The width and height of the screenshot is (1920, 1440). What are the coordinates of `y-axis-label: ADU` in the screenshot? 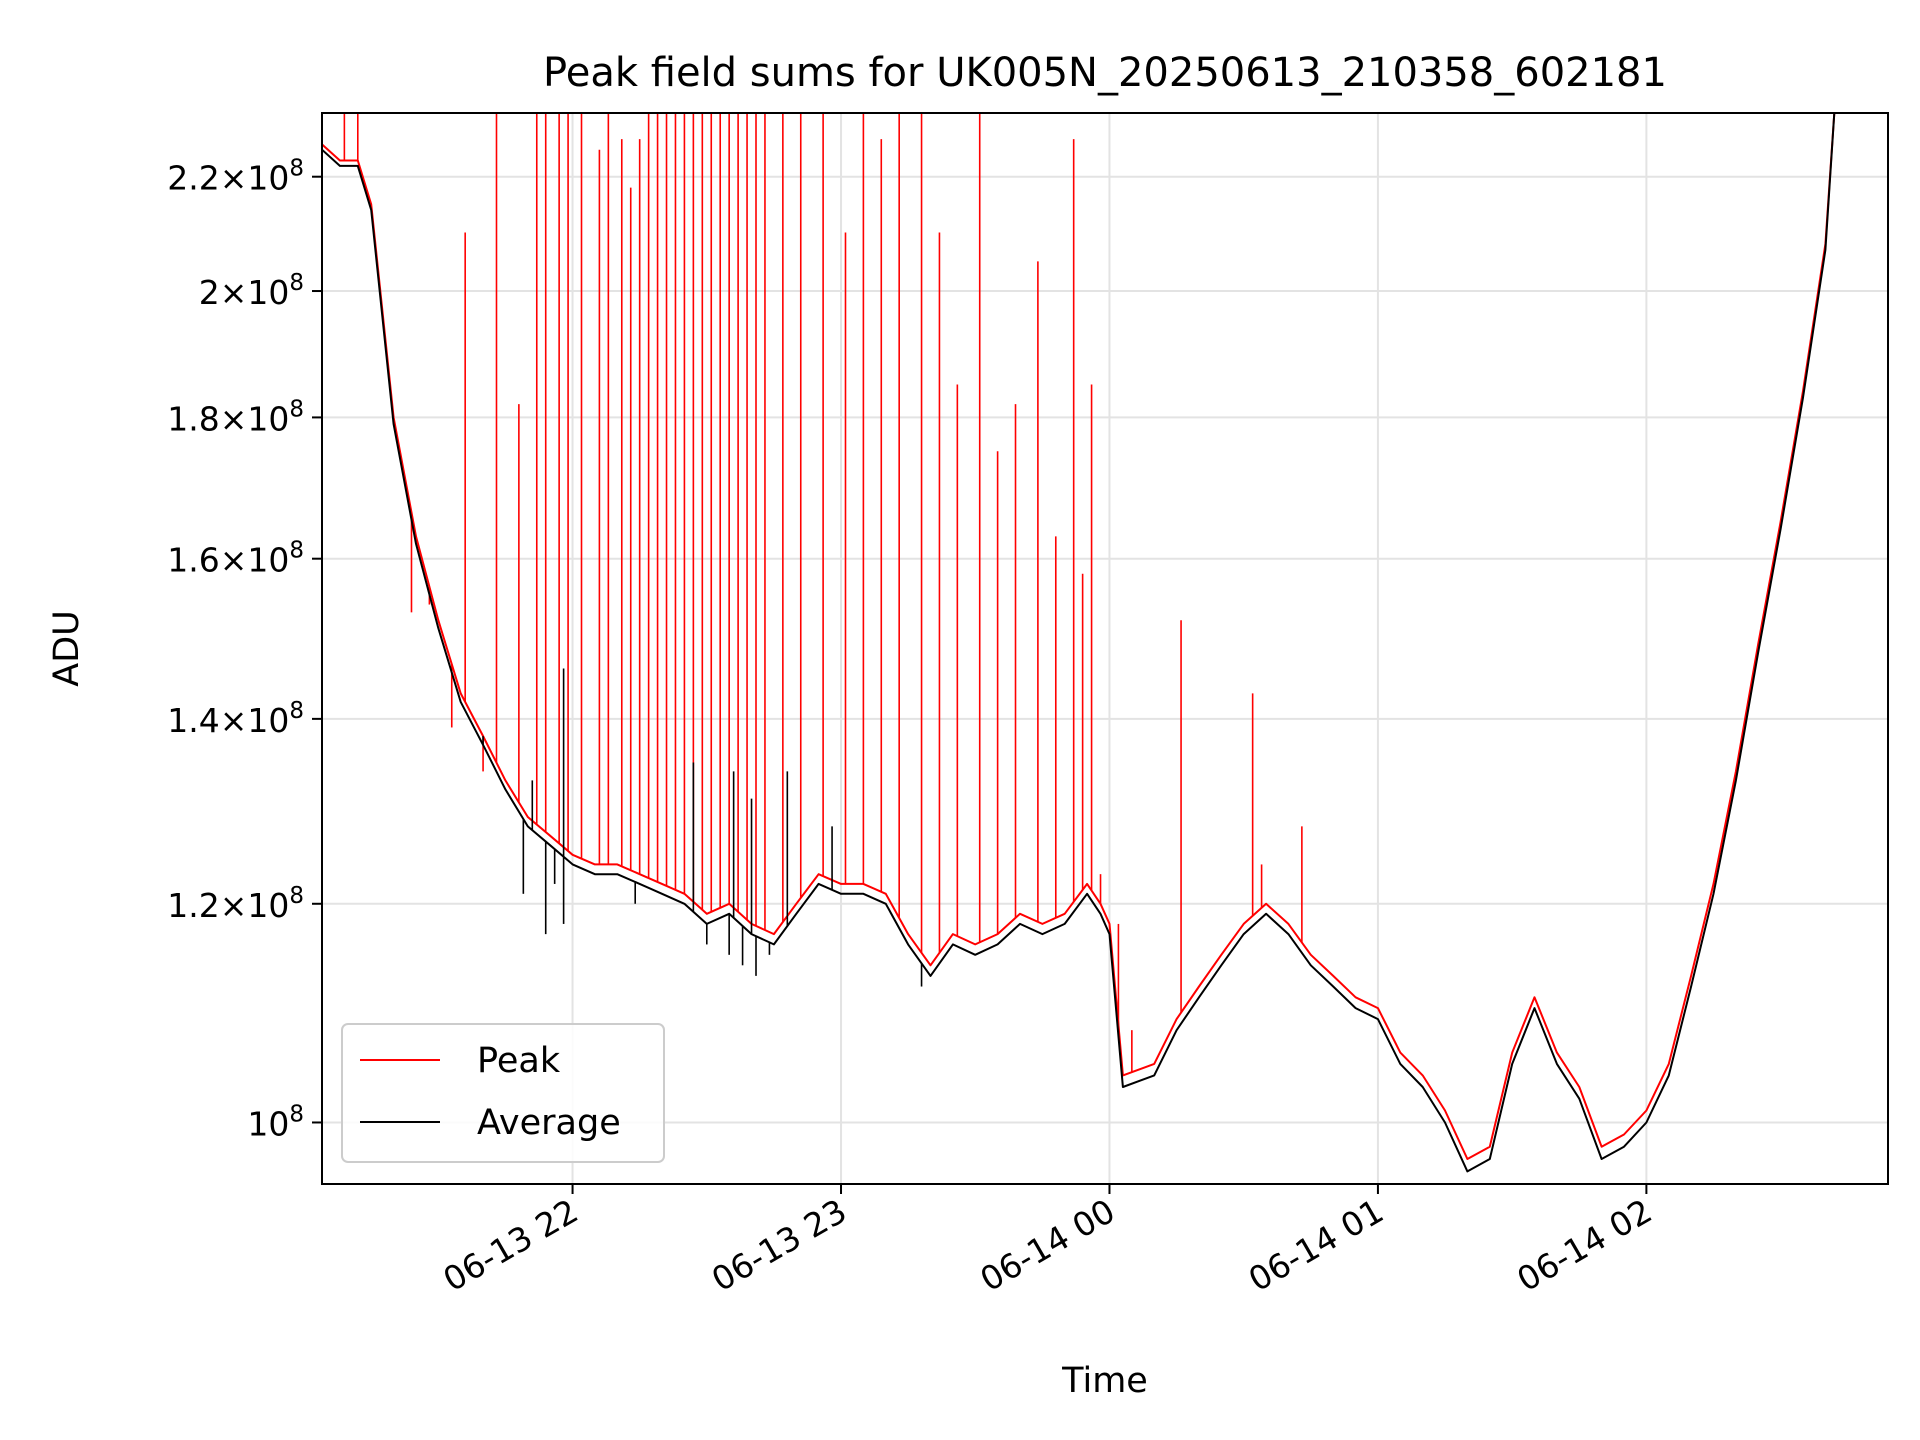 It's located at (67, 648).